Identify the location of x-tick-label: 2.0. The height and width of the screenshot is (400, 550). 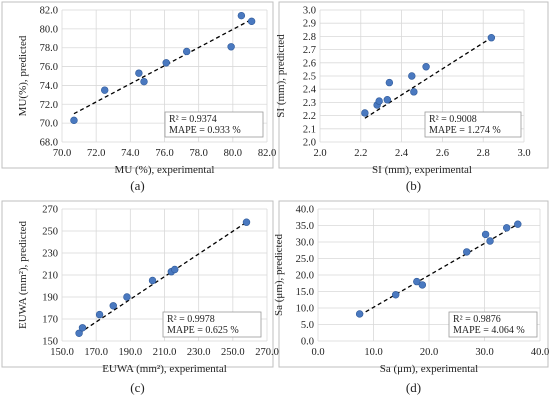
(319, 153).